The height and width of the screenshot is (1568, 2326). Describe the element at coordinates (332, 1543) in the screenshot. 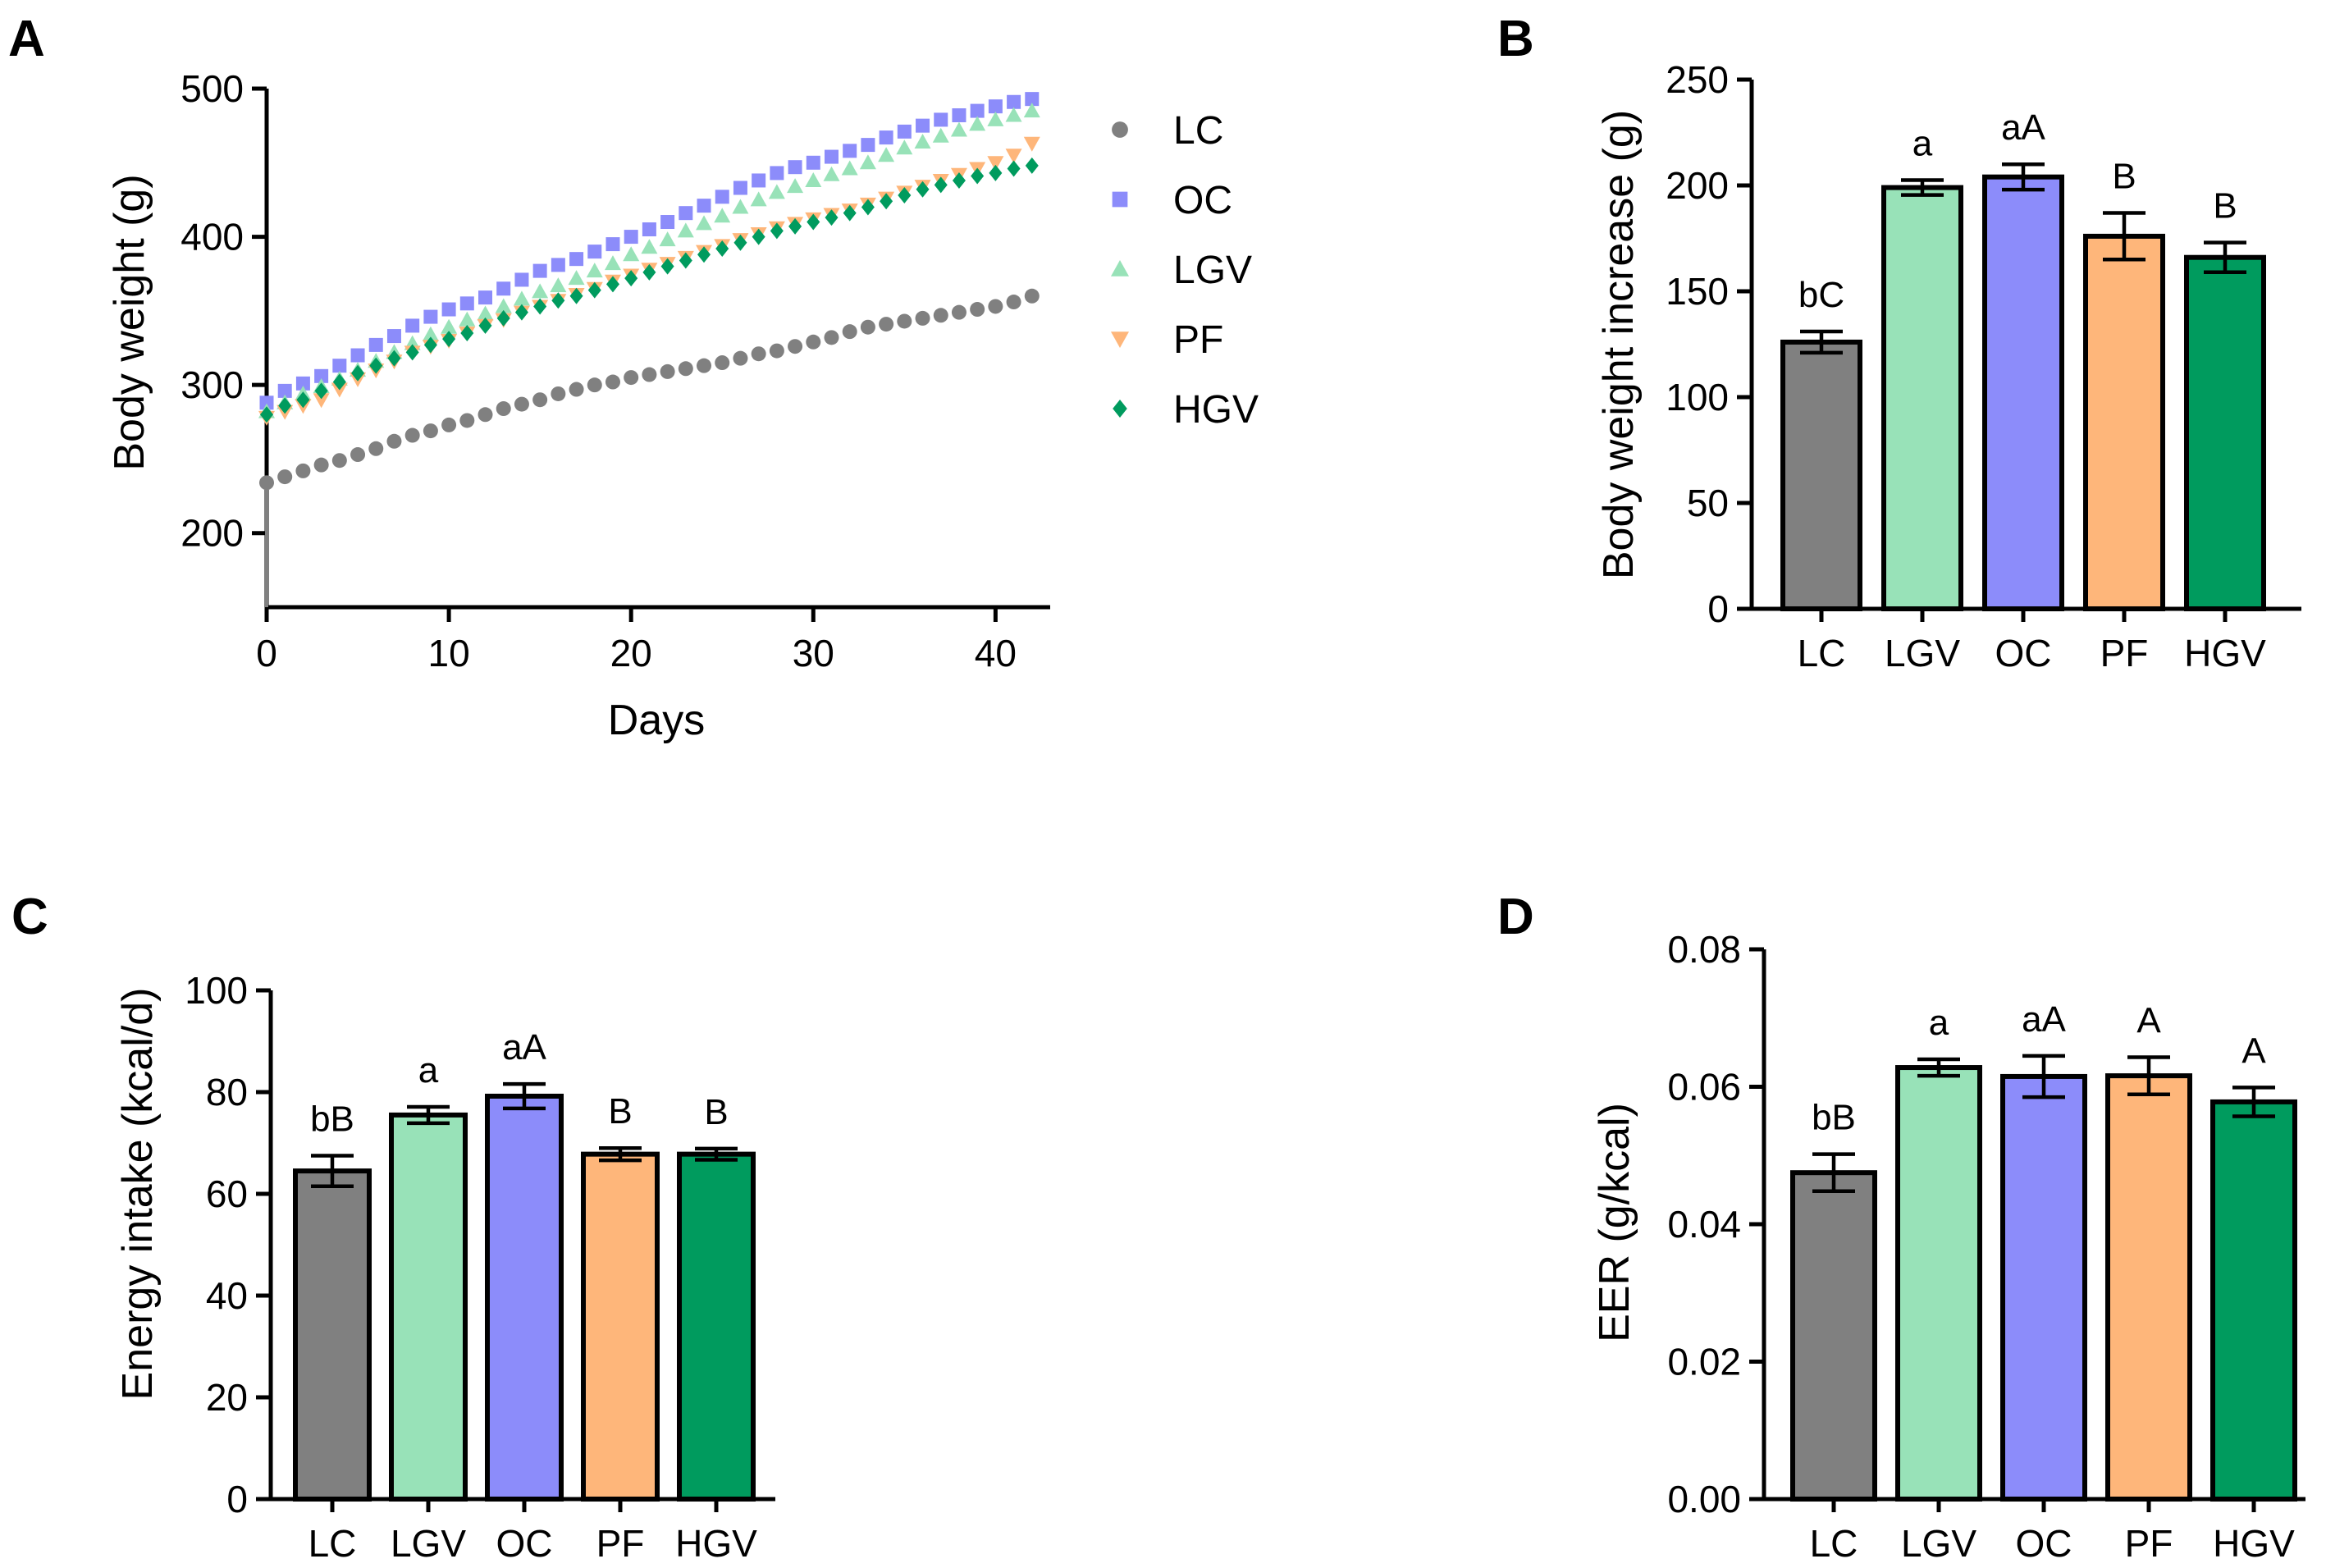

I see `panel-c-category-label-lc: LC` at that location.